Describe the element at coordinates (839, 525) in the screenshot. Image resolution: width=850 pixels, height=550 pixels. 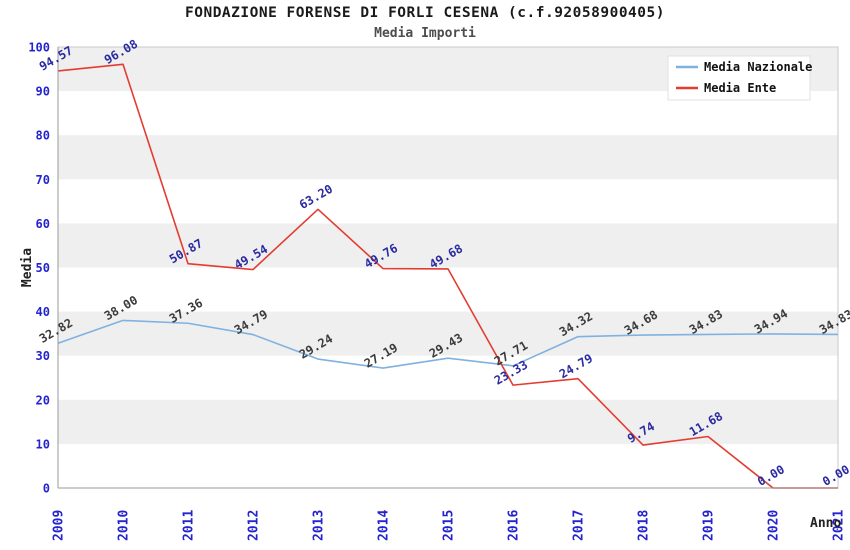
I see `x-tick-label: 2021` at that location.